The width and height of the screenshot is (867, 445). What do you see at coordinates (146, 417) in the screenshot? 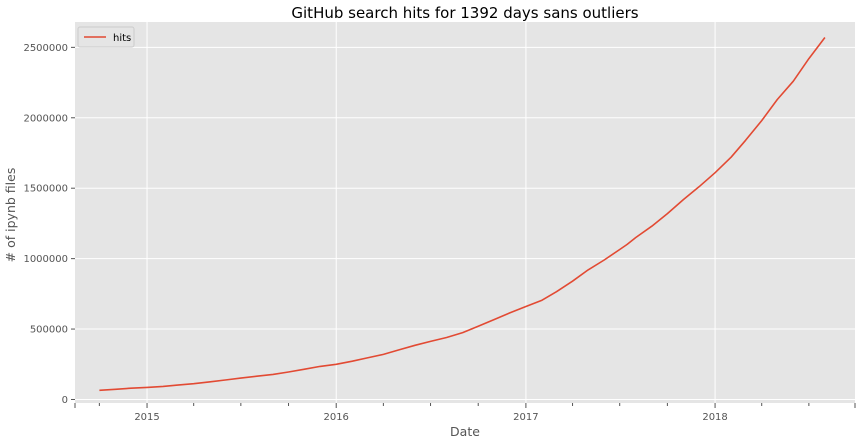
I see `x-tick-label: 2015` at bounding box center [146, 417].